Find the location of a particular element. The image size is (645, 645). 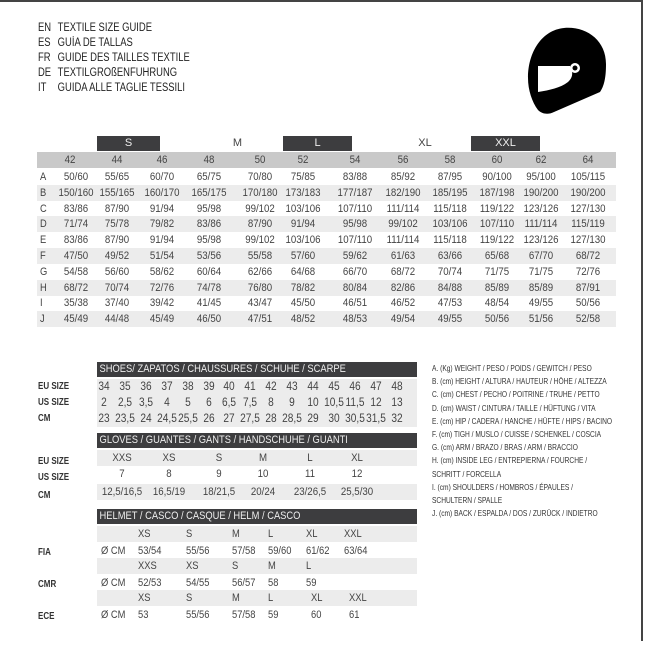

table-cell: 170/180 is located at coordinates (260, 192).